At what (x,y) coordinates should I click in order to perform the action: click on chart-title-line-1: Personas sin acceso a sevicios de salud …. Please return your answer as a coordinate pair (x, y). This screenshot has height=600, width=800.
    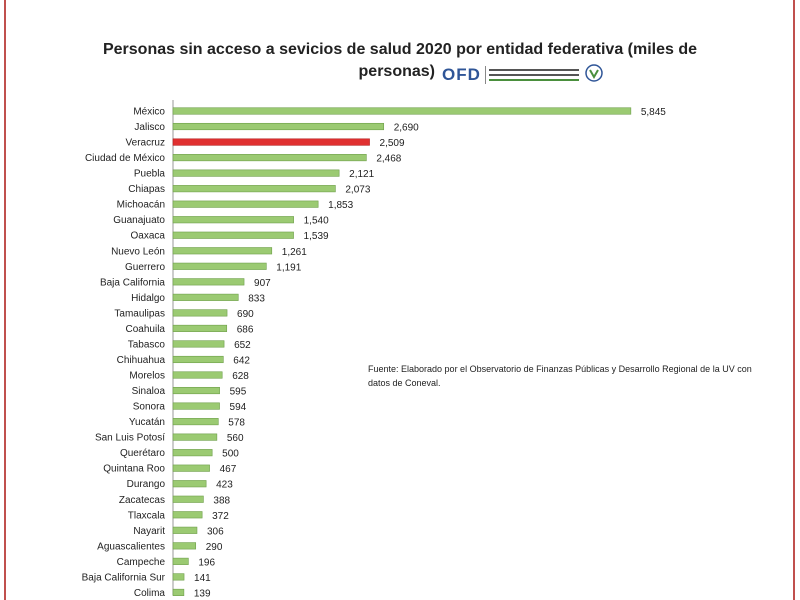
    Looking at the image, I should click on (400, 49).